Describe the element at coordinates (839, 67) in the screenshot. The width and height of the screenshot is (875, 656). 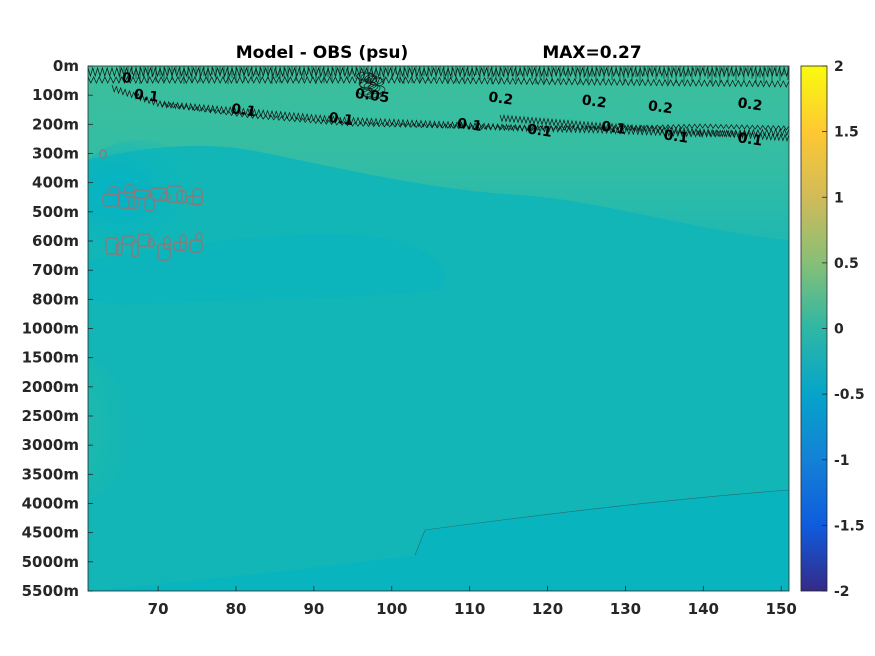
I see `colorbar-tick-label: 2` at that location.